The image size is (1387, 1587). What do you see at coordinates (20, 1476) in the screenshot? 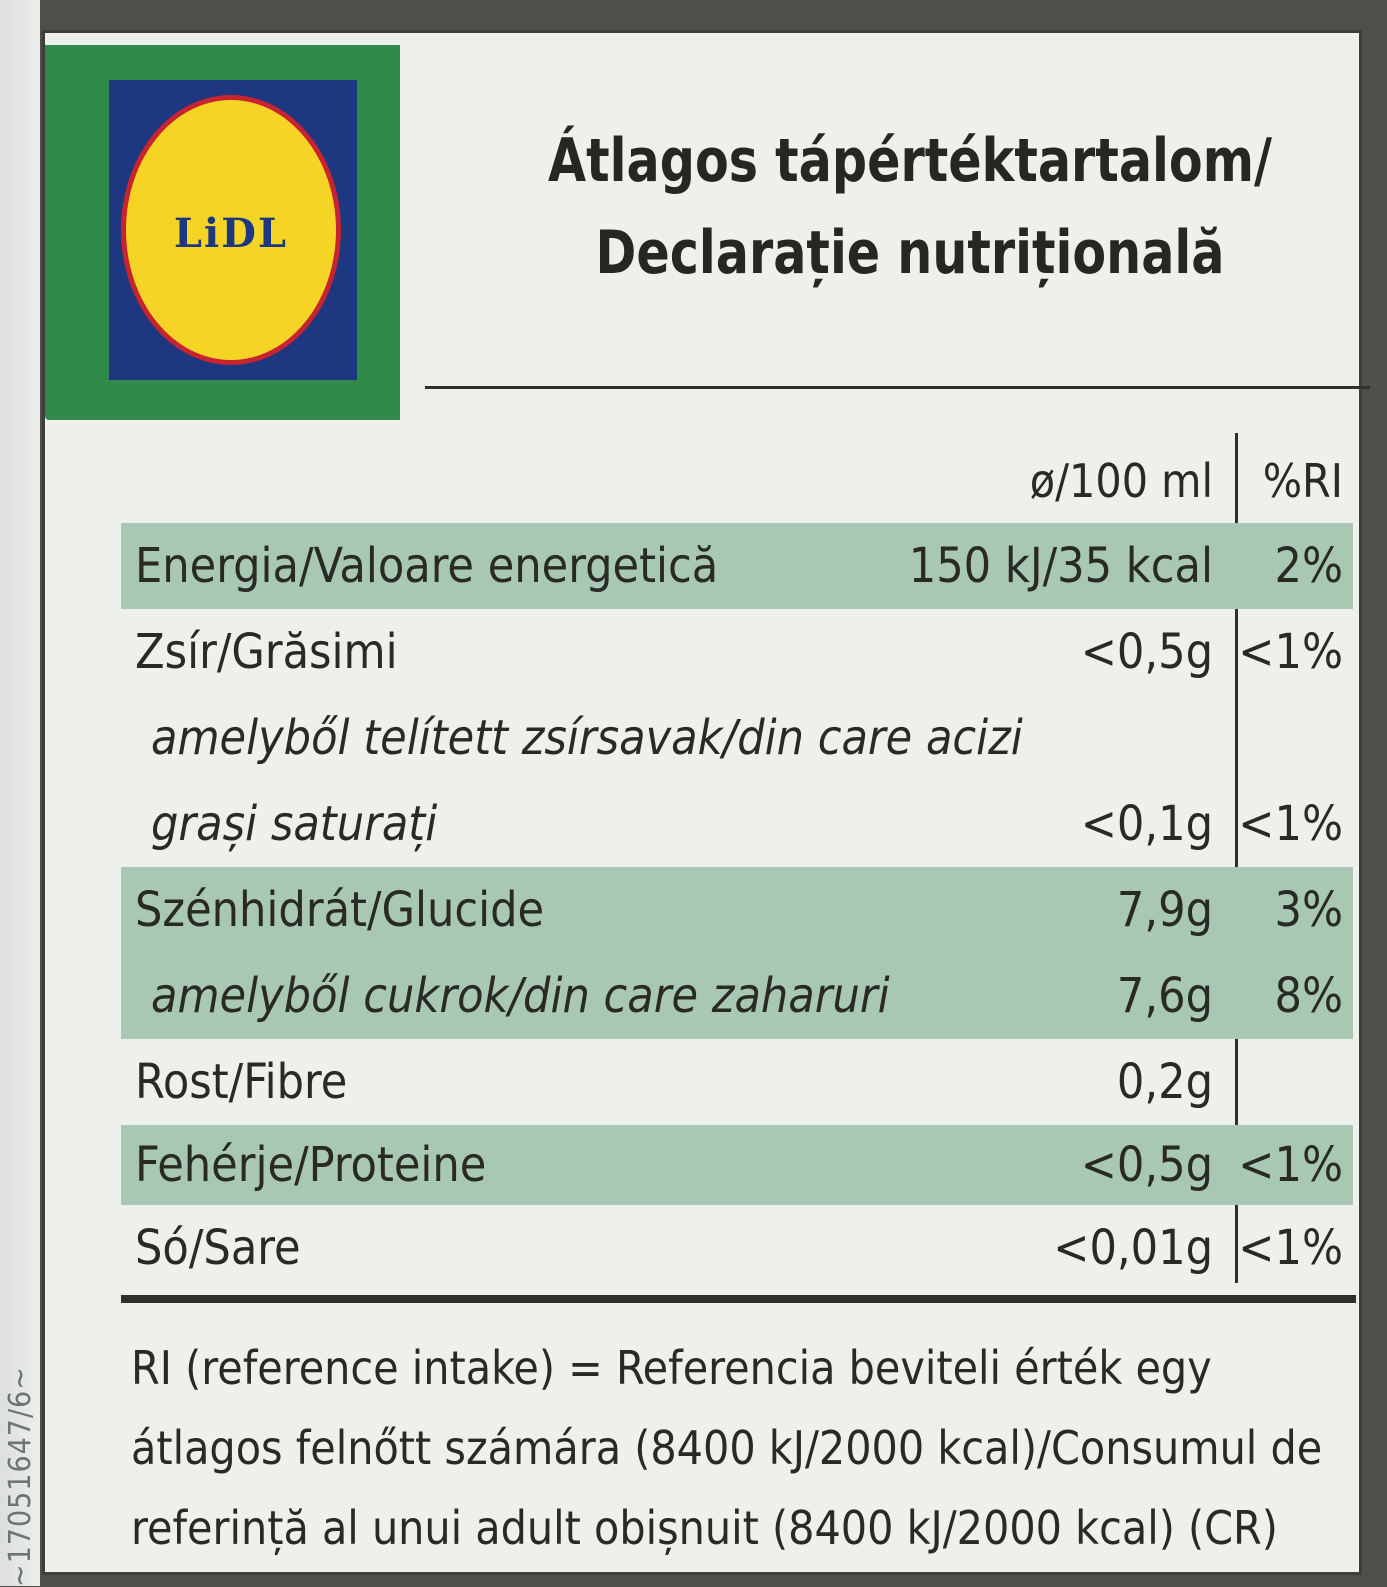
I see `side-product-code: ~17051647/6~` at bounding box center [20, 1476].